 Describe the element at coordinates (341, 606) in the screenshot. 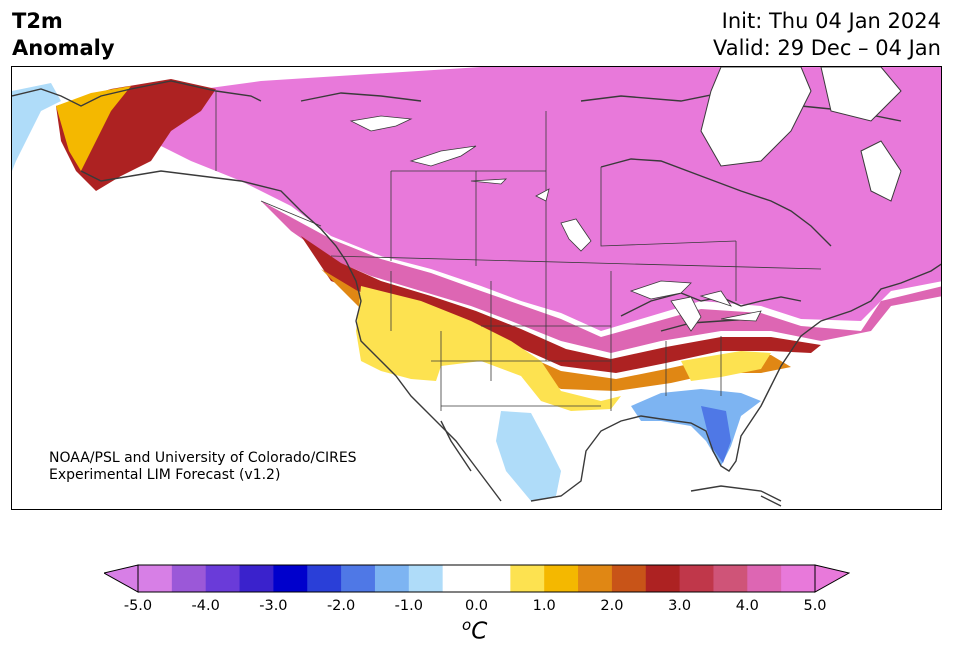

I see `colorbar-tick-label: -2.0` at that location.